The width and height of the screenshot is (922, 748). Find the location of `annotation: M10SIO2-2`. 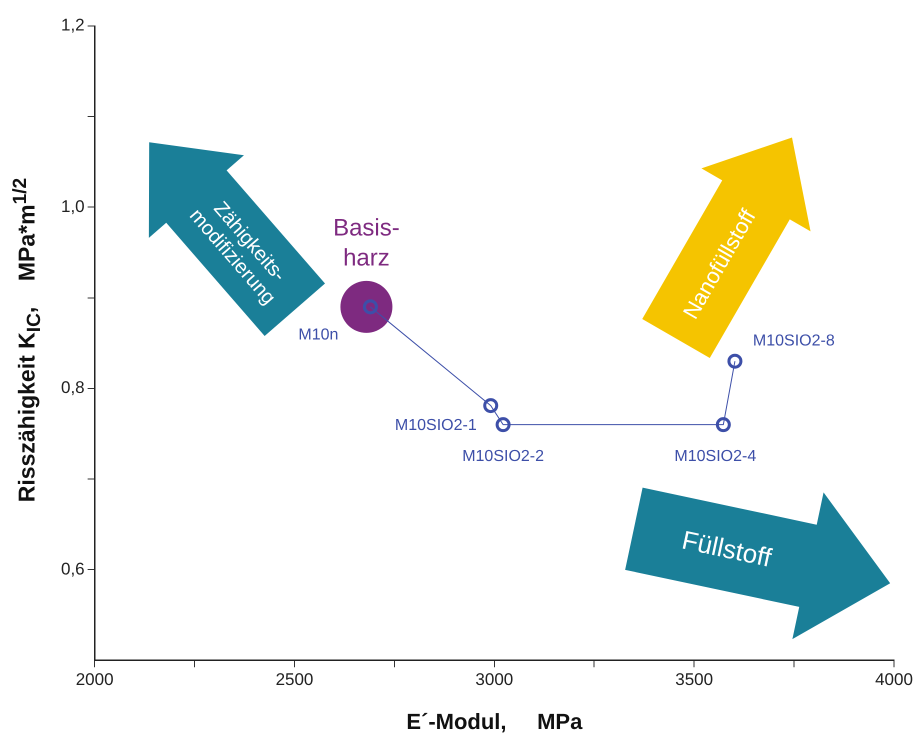

annotation: M10SIO2-2 is located at coordinates (503, 457).